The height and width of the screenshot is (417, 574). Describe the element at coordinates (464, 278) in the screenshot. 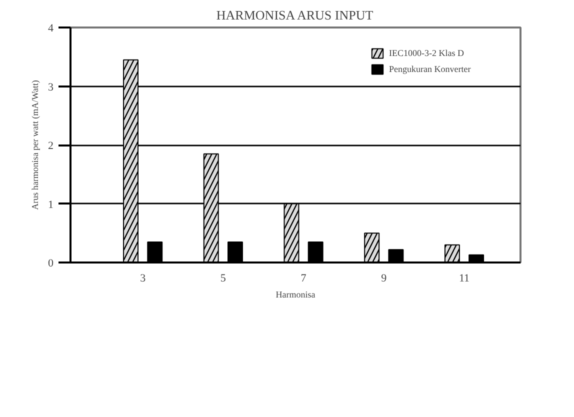

I see `x-tick-label: 11` at that location.